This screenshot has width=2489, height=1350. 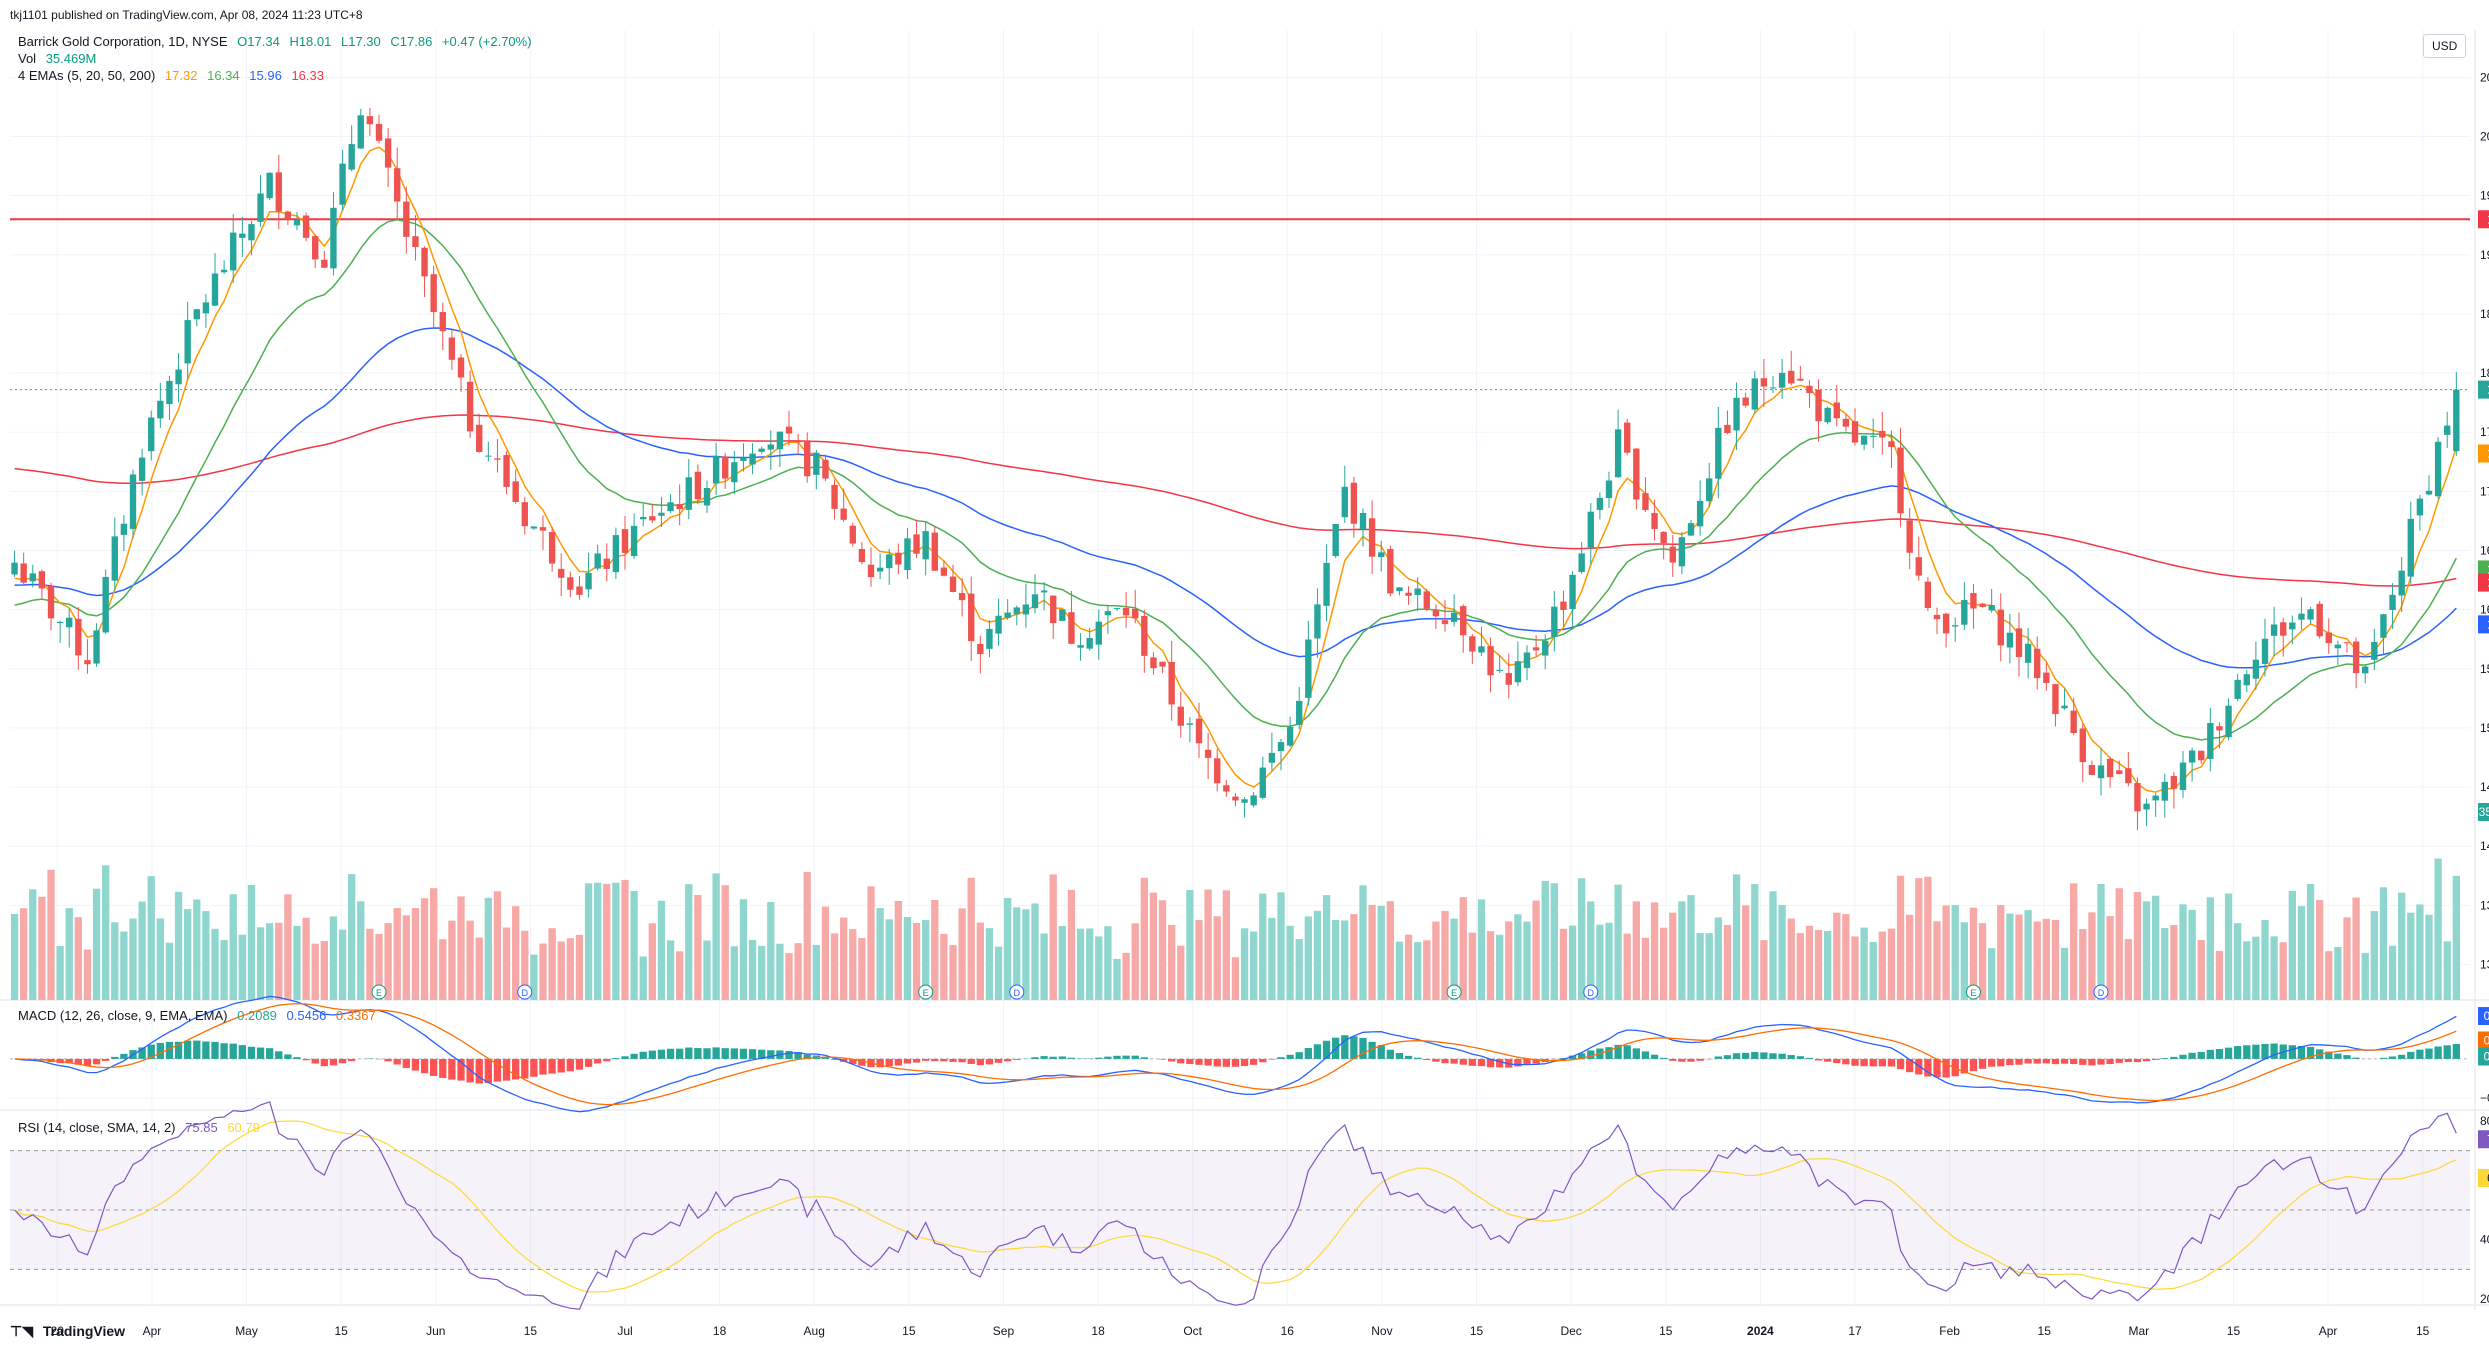 What do you see at coordinates (1192, 1331) in the screenshot?
I see `time-tick-label: Oct` at bounding box center [1192, 1331].